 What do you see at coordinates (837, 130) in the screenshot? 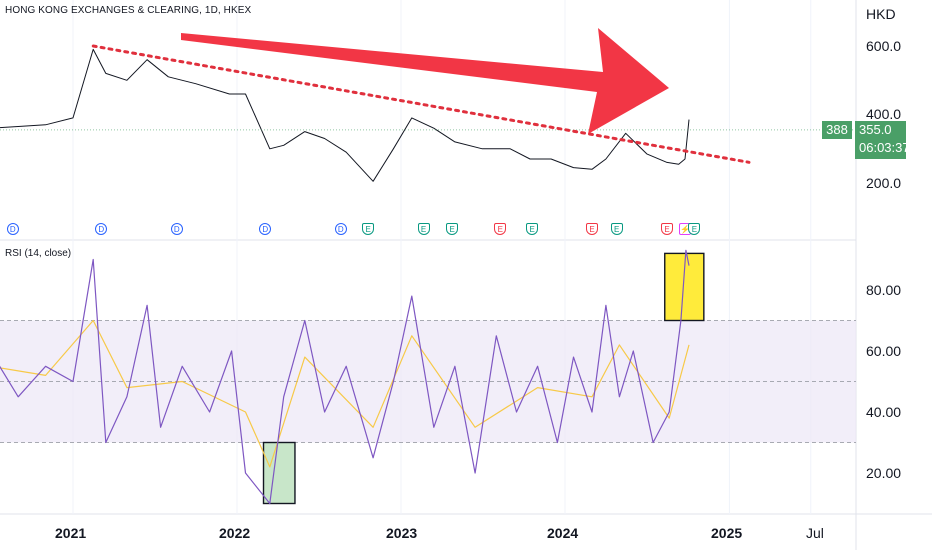
I see `symbol-badge: 388` at bounding box center [837, 130].